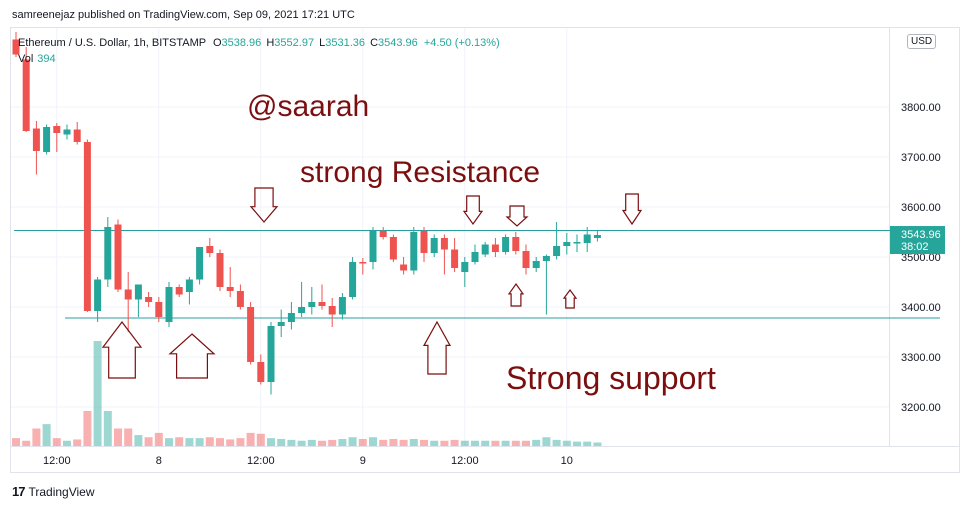 The width and height of the screenshot is (965, 509). I want to click on support-annotation: Strong support, so click(611, 378).